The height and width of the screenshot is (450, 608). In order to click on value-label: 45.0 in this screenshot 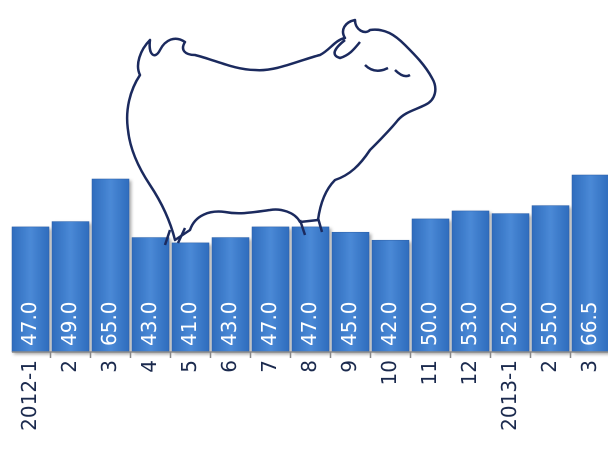, I will do `click(349, 323)`.